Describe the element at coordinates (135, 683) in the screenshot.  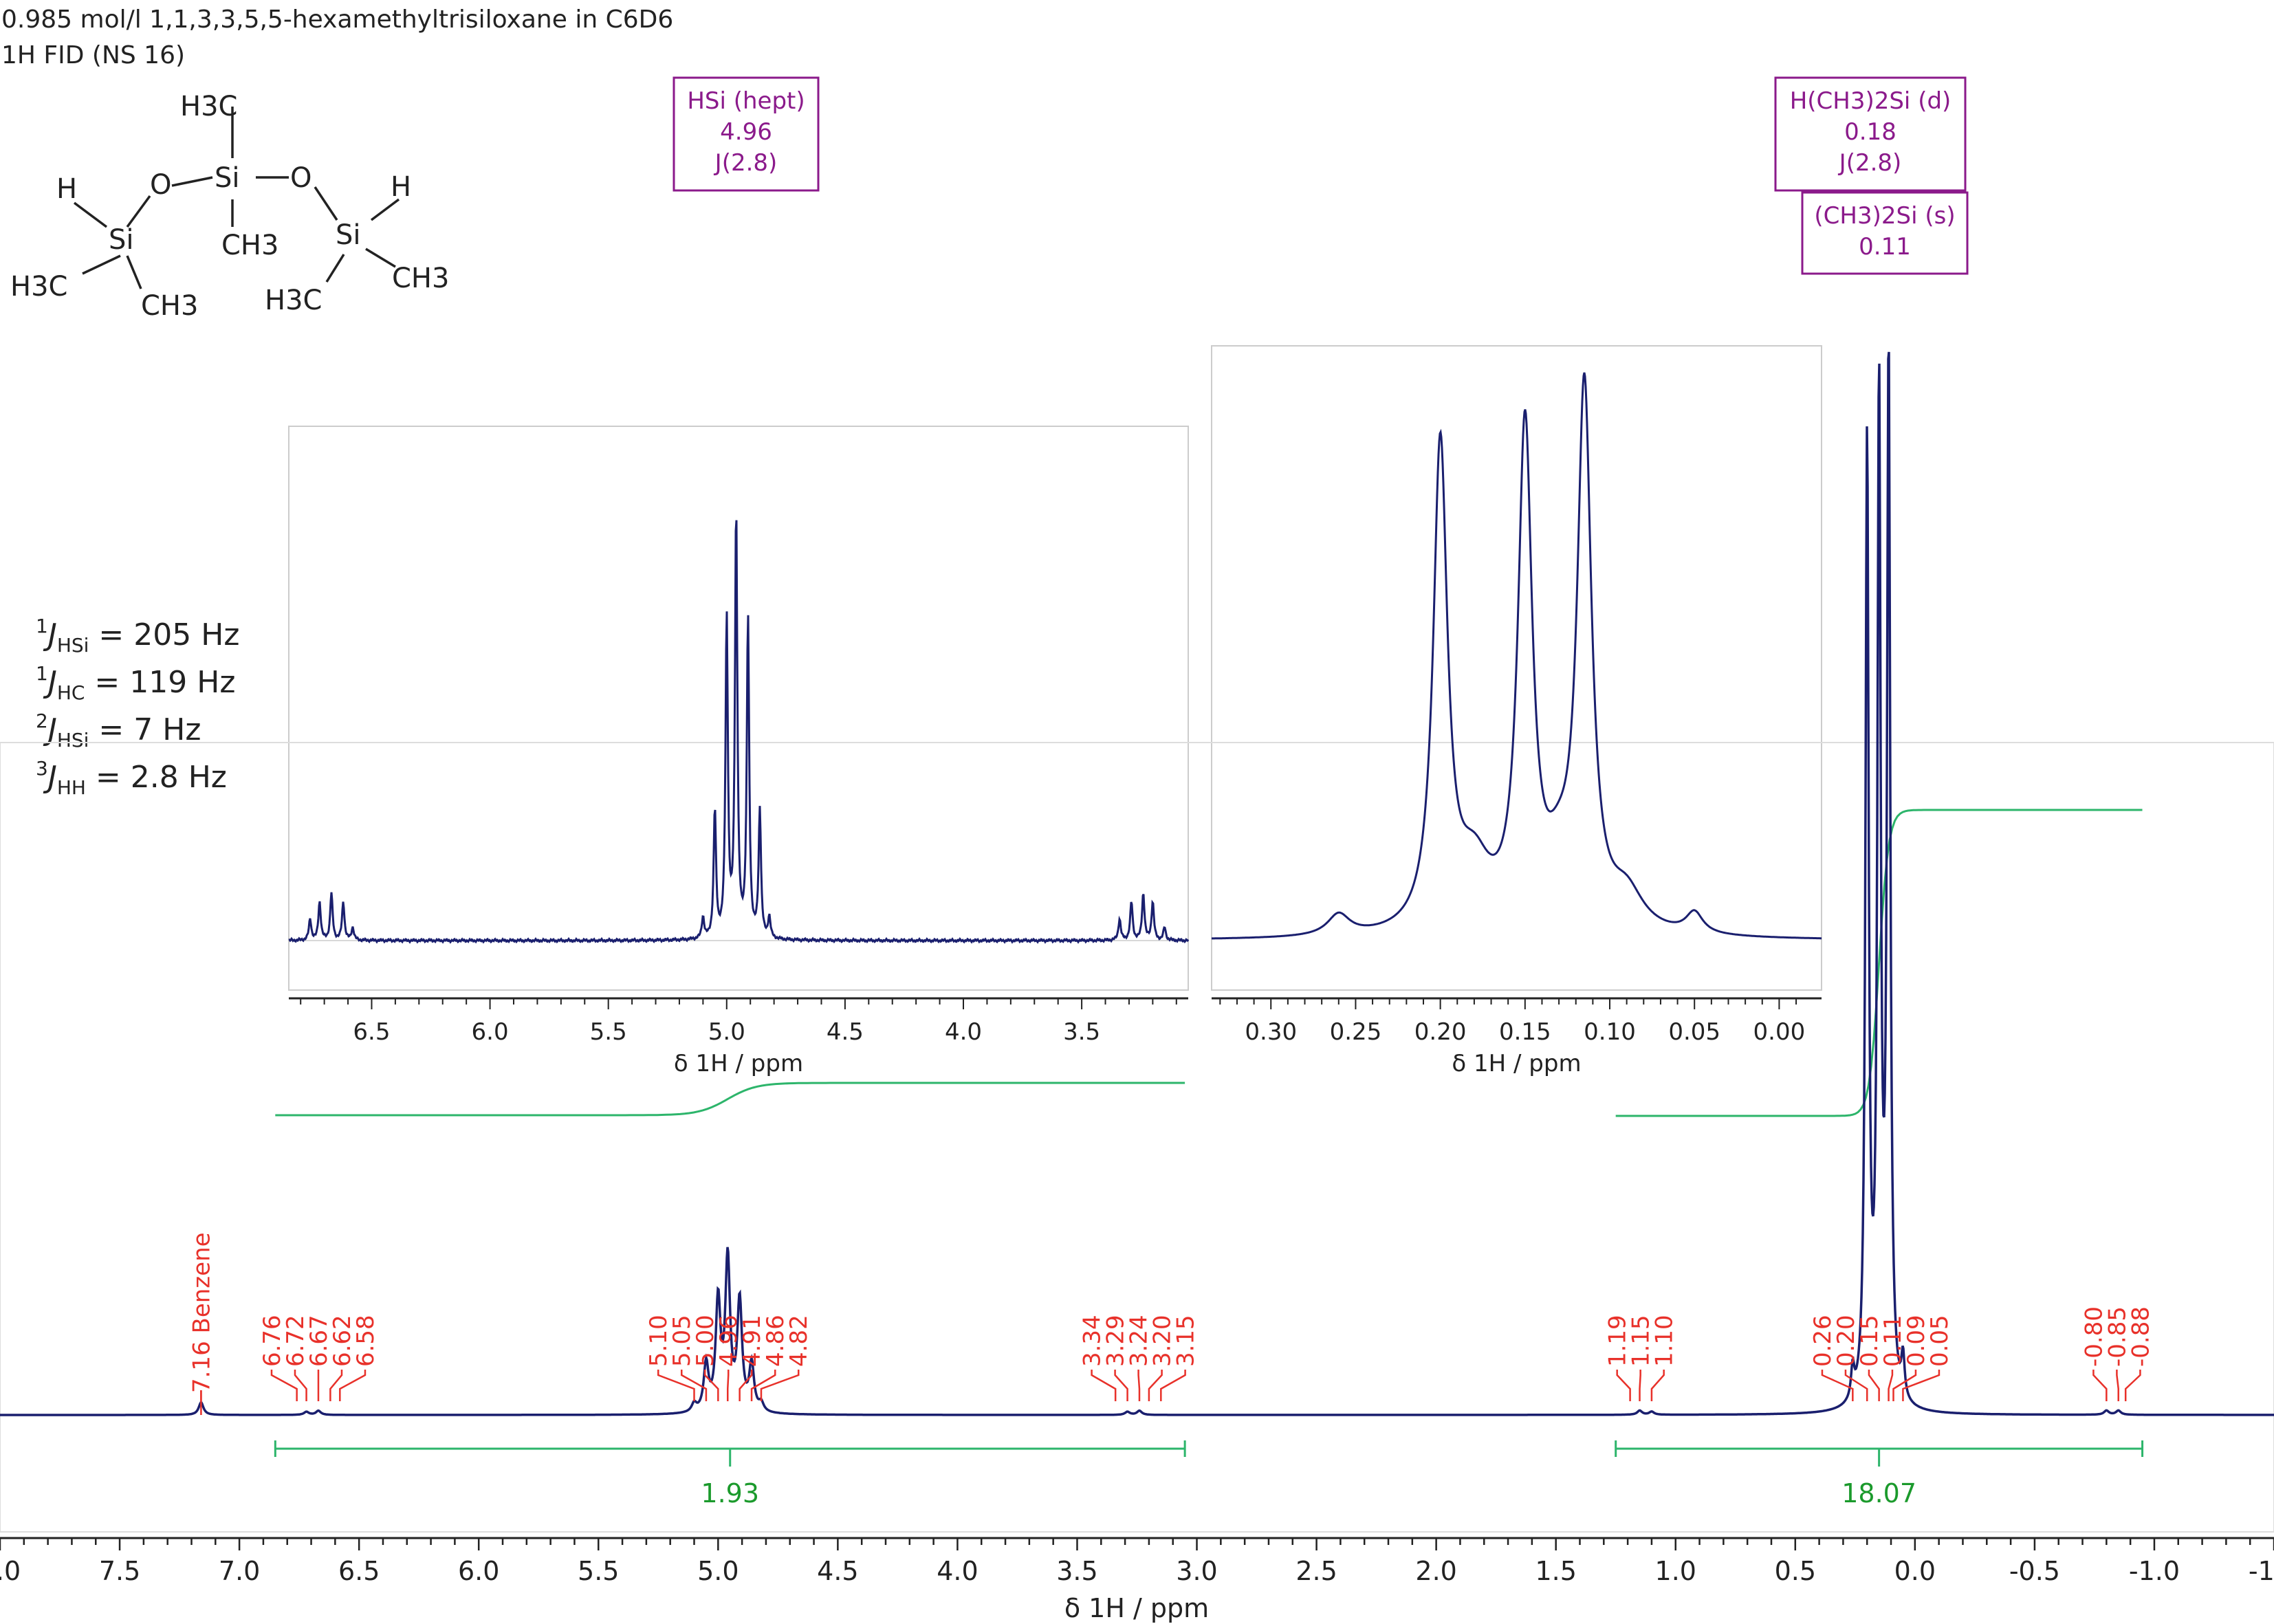
I see `coupling-constant: 1JHC = 119 Hz` at that location.